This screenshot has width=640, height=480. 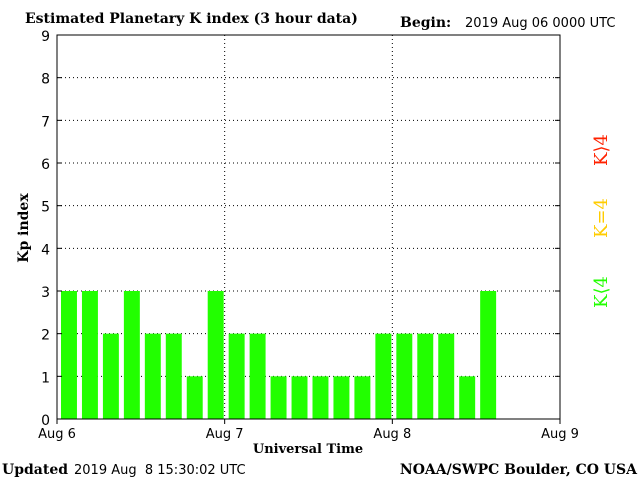 What do you see at coordinates (57, 434) in the screenshot?
I see `x-tick-label: Aug 6` at bounding box center [57, 434].